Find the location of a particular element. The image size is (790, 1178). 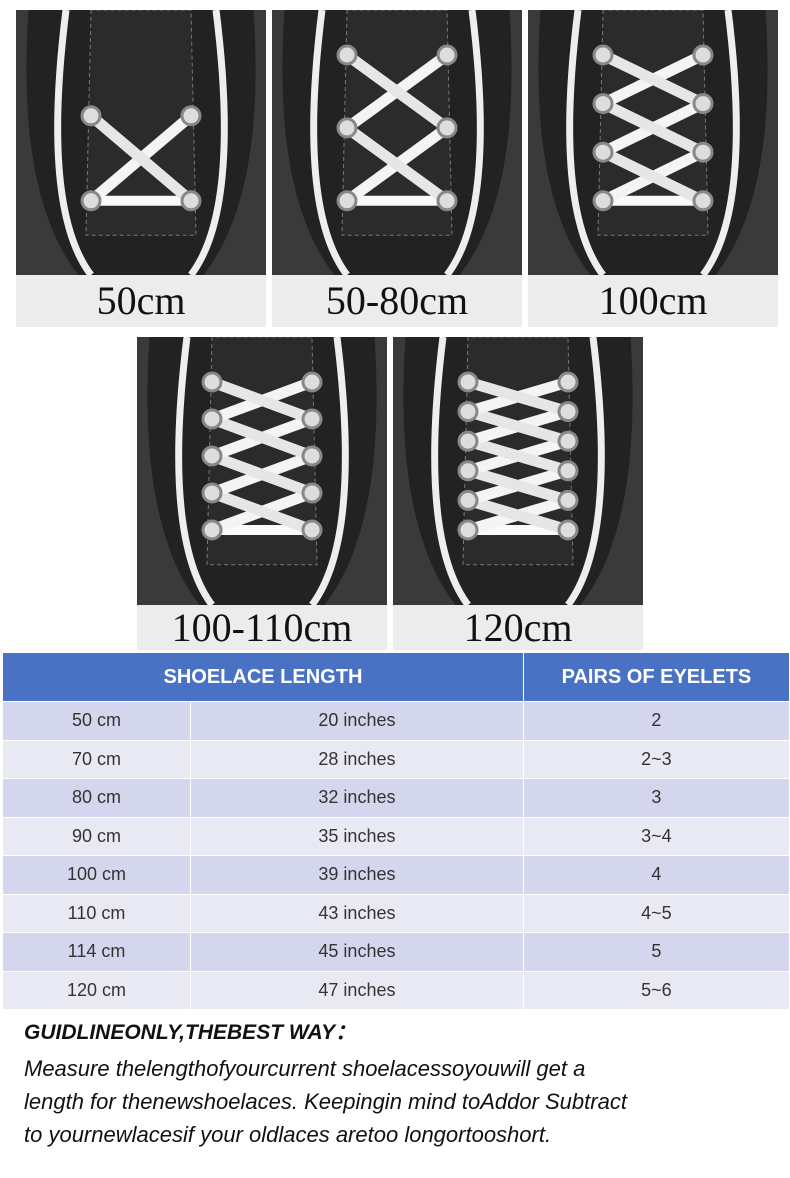

table-cell: 70 cm is located at coordinates (96, 759).